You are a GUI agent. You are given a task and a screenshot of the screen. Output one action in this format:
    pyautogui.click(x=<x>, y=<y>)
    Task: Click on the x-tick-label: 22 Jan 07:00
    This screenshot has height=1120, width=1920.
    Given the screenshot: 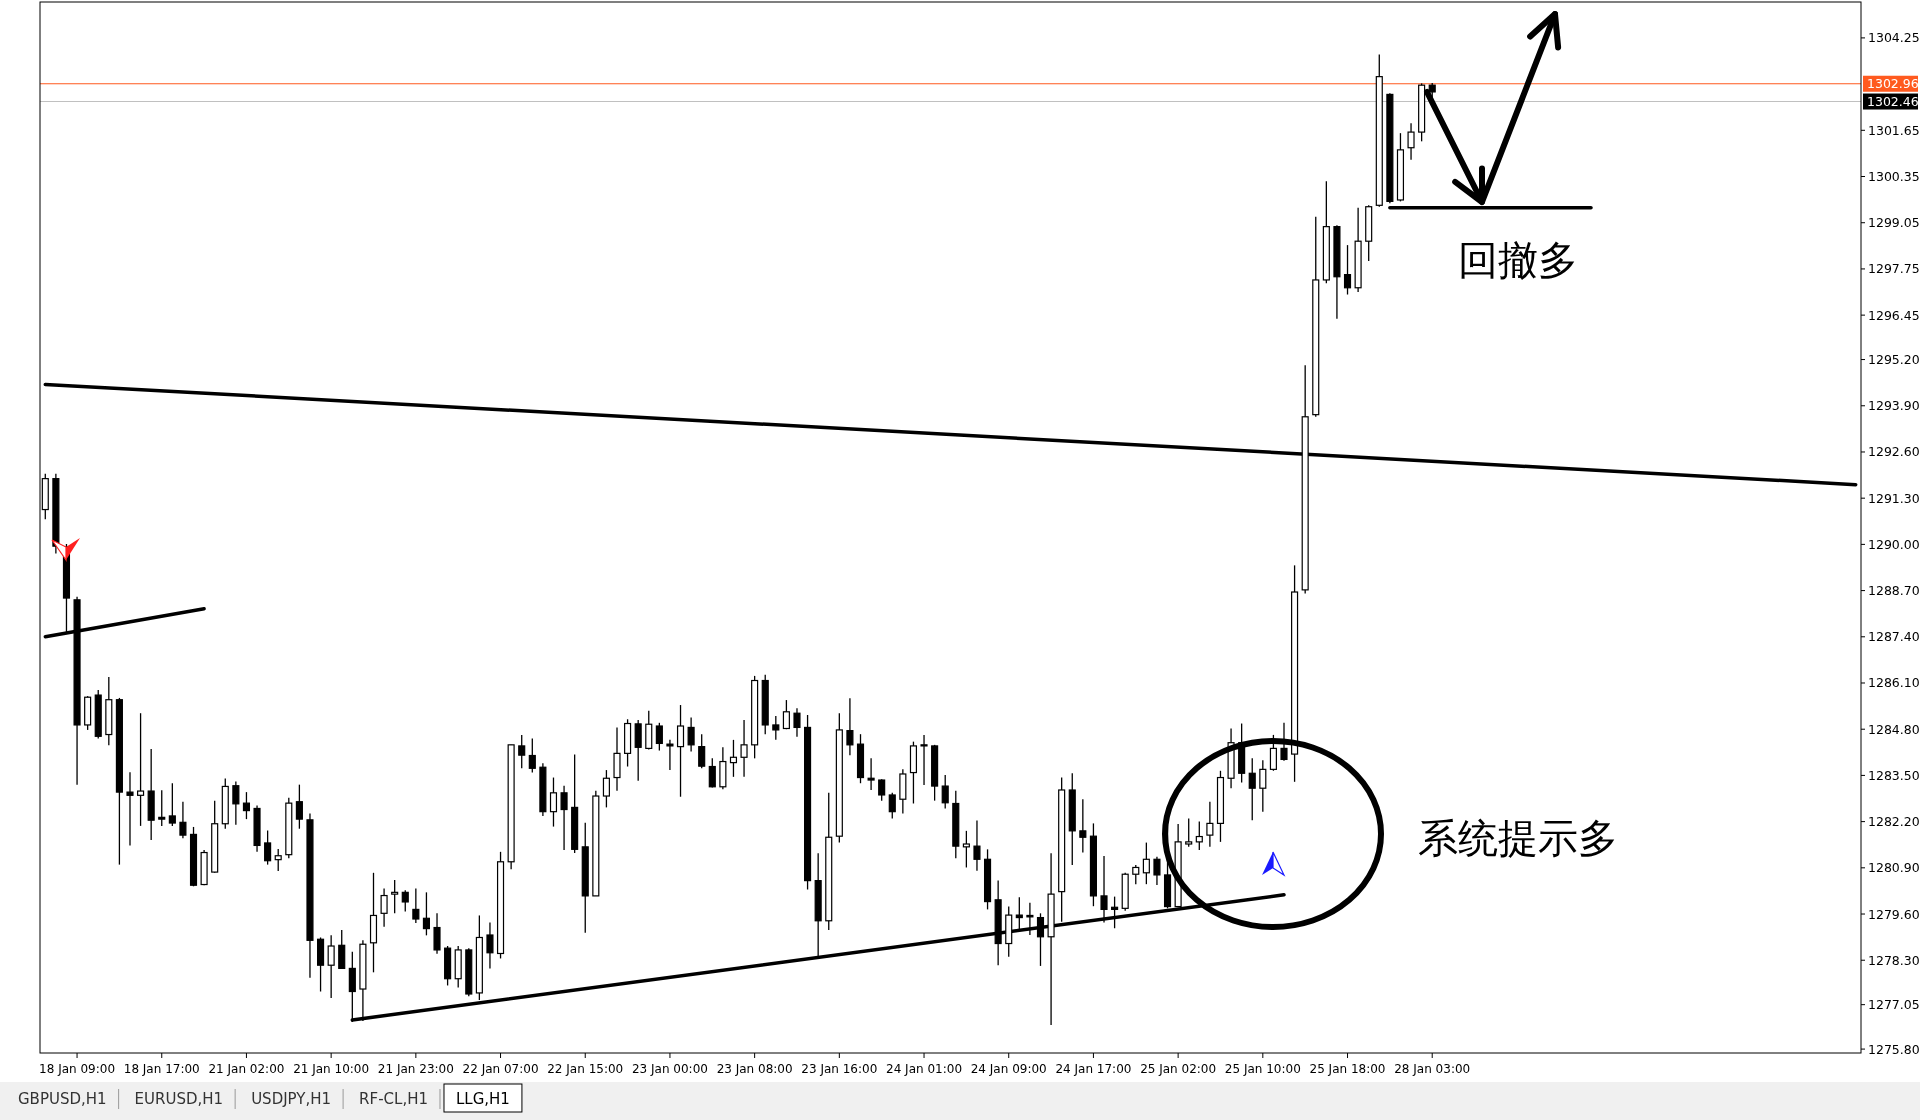 What is the action you would take?
    pyautogui.click(x=500, y=1069)
    